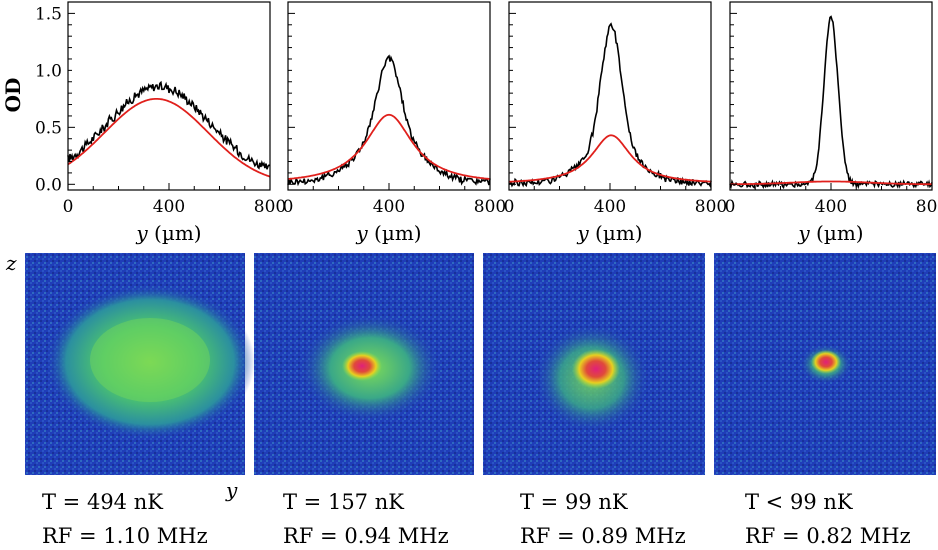 Image resolution: width=938 pixels, height=550 pixels. I want to click on caption-temperature-4: T < 99 nK, so click(799, 502).